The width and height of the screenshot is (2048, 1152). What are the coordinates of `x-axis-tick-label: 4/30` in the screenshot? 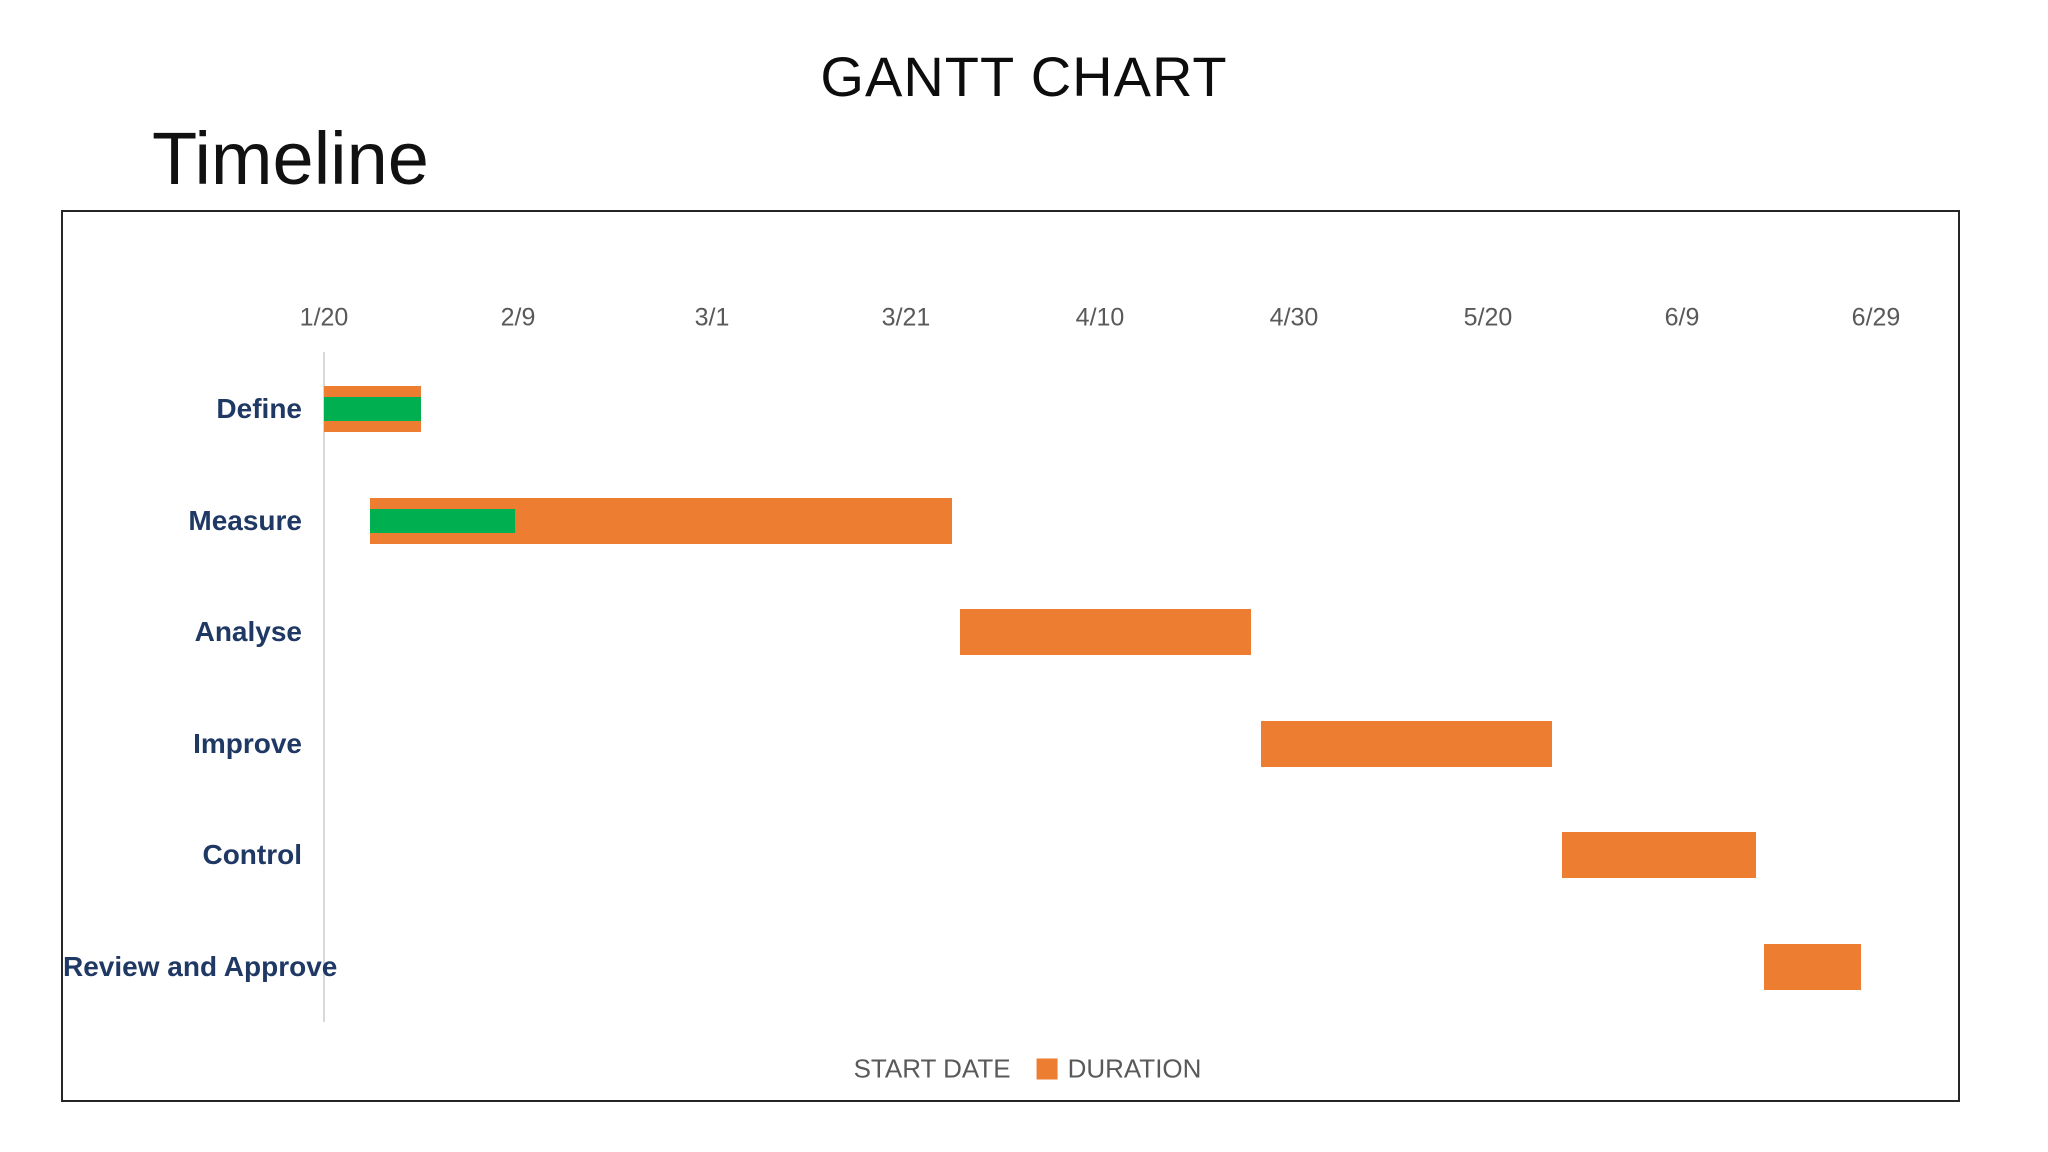 It's located at (1294, 317).